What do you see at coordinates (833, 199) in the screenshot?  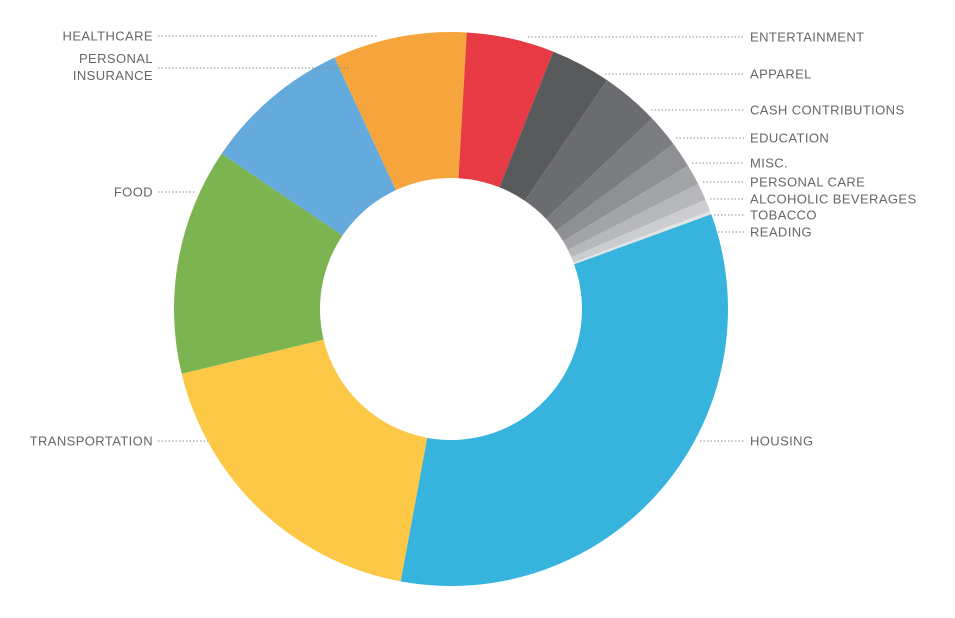 I see `label-alcoholic-beverages: ALCOHOLIC BEVERAGES` at bounding box center [833, 199].